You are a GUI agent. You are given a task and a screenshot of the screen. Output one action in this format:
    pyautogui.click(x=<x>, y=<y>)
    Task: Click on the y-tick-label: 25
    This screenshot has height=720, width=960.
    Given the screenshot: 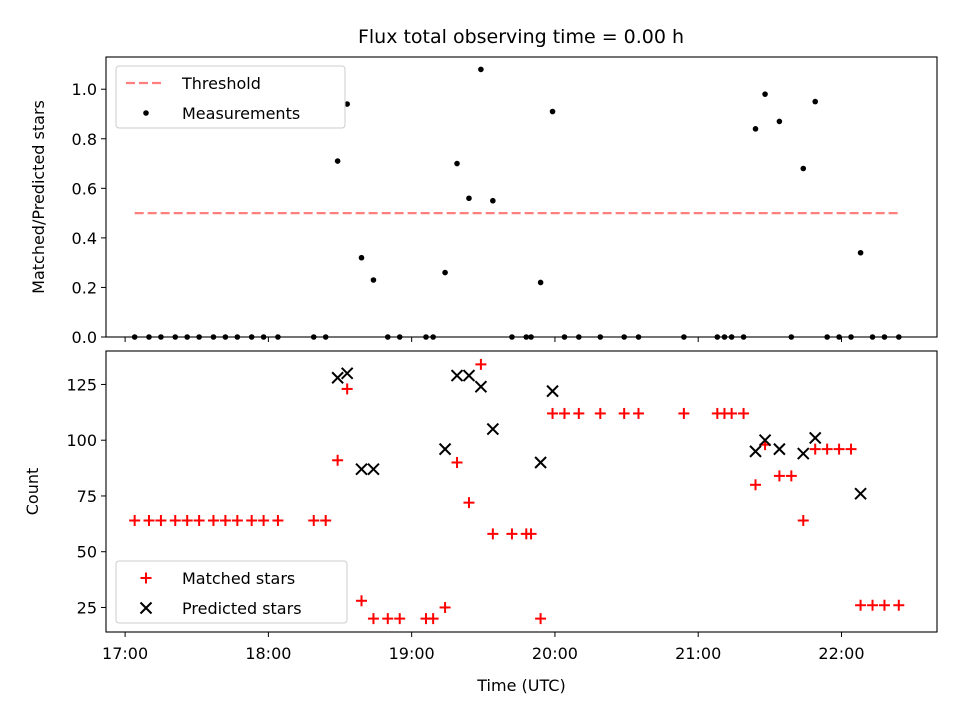 What is the action you would take?
    pyautogui.click(x=87, y=607)
    